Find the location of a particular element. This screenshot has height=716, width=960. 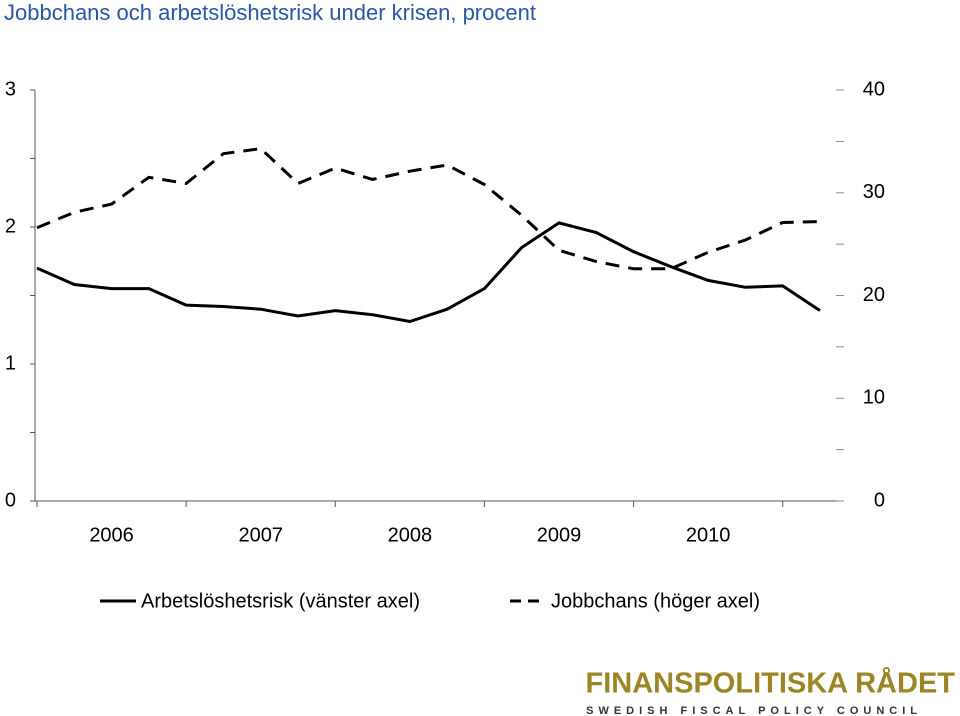

y2-tick-label: 30 is located at coordinates (874, 192).